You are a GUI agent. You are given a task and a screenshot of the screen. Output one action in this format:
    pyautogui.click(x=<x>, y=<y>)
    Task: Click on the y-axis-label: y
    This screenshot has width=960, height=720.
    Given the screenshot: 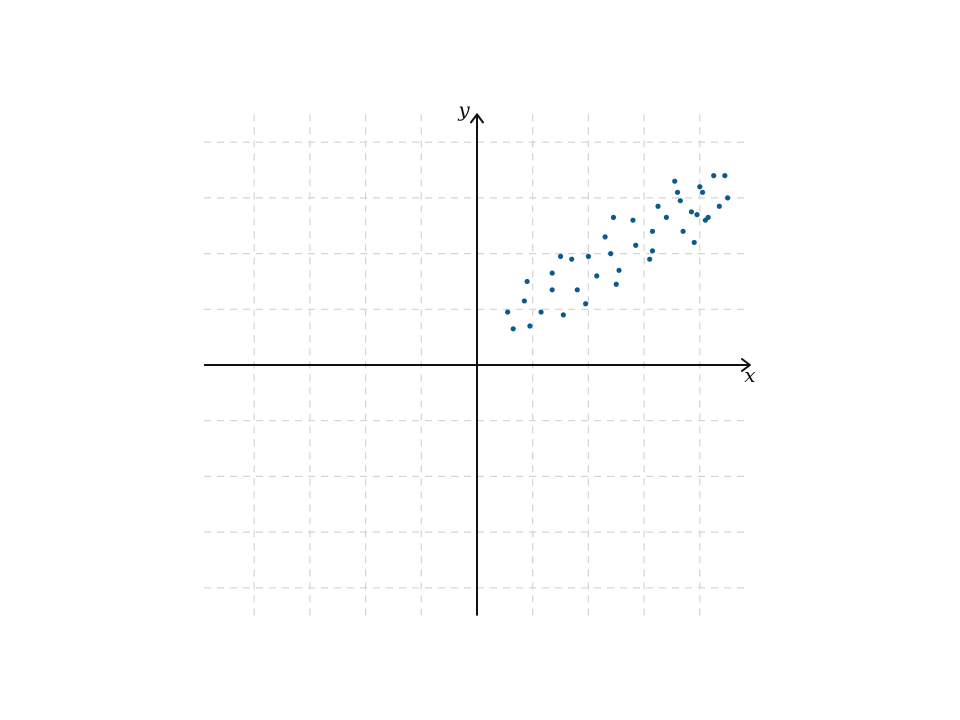 What is the action you would take?
    pyautogui.click(x=463, y=109)
    